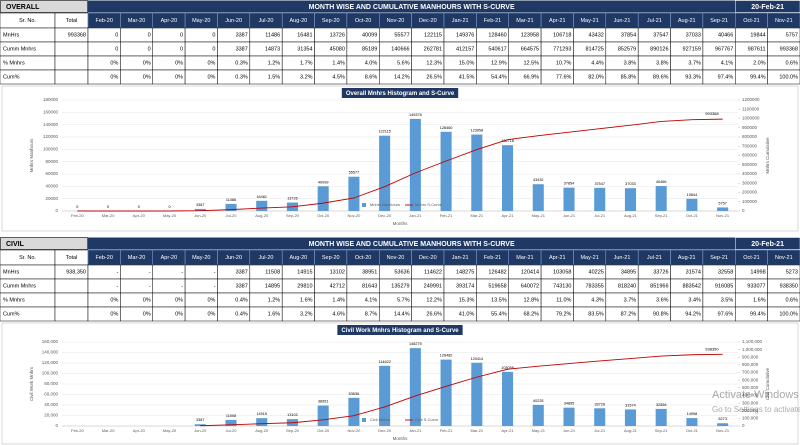 This screenshot has height=445, width=800. I want to click on cell-value: 5273, so click(792, 272).